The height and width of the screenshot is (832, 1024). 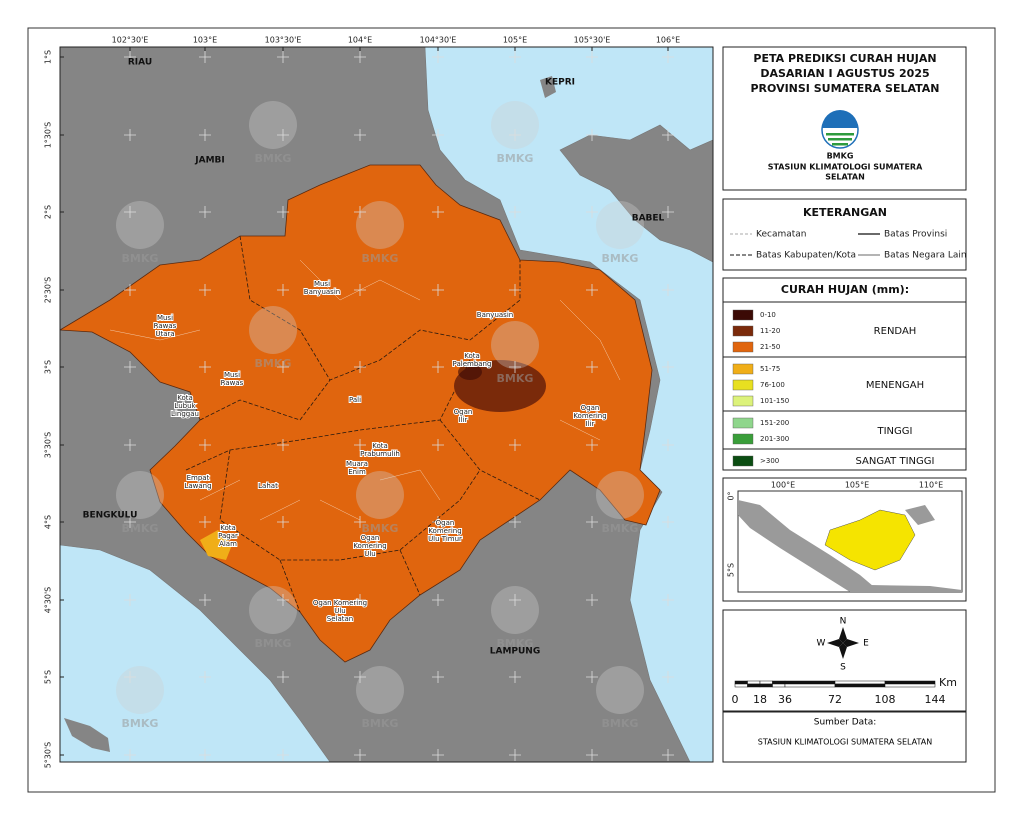 I want to click on region-label: KEPRI, so click(x=560, y=83).